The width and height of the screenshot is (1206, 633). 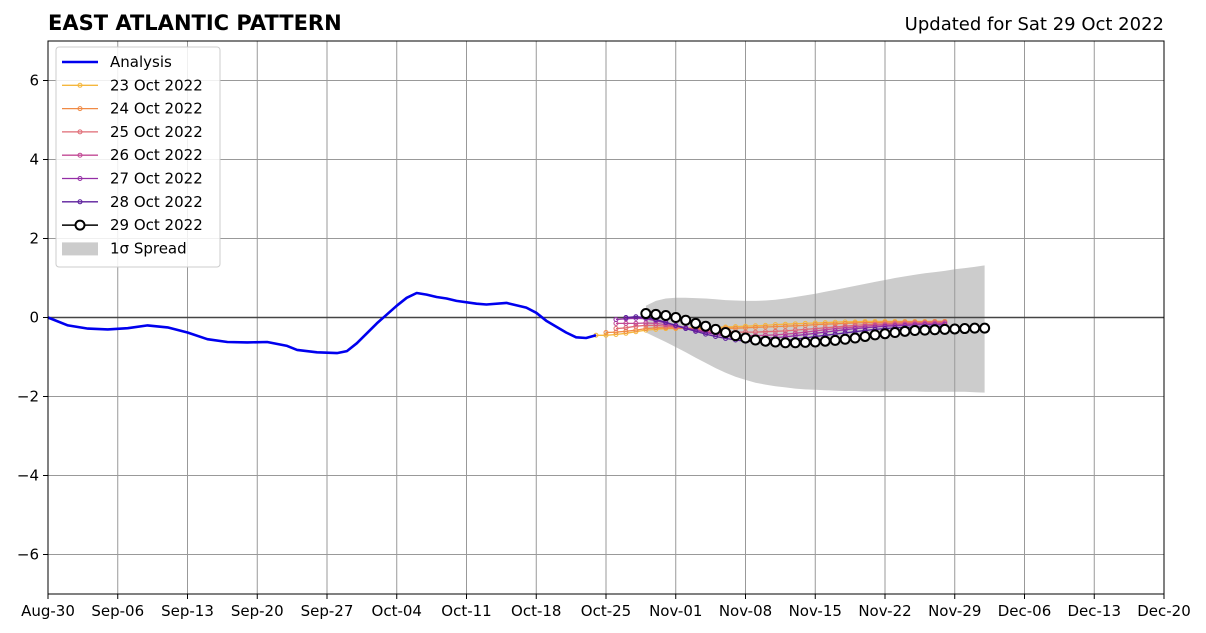 I want to click on legend-swatch-spread, so click(x=80, y=249).